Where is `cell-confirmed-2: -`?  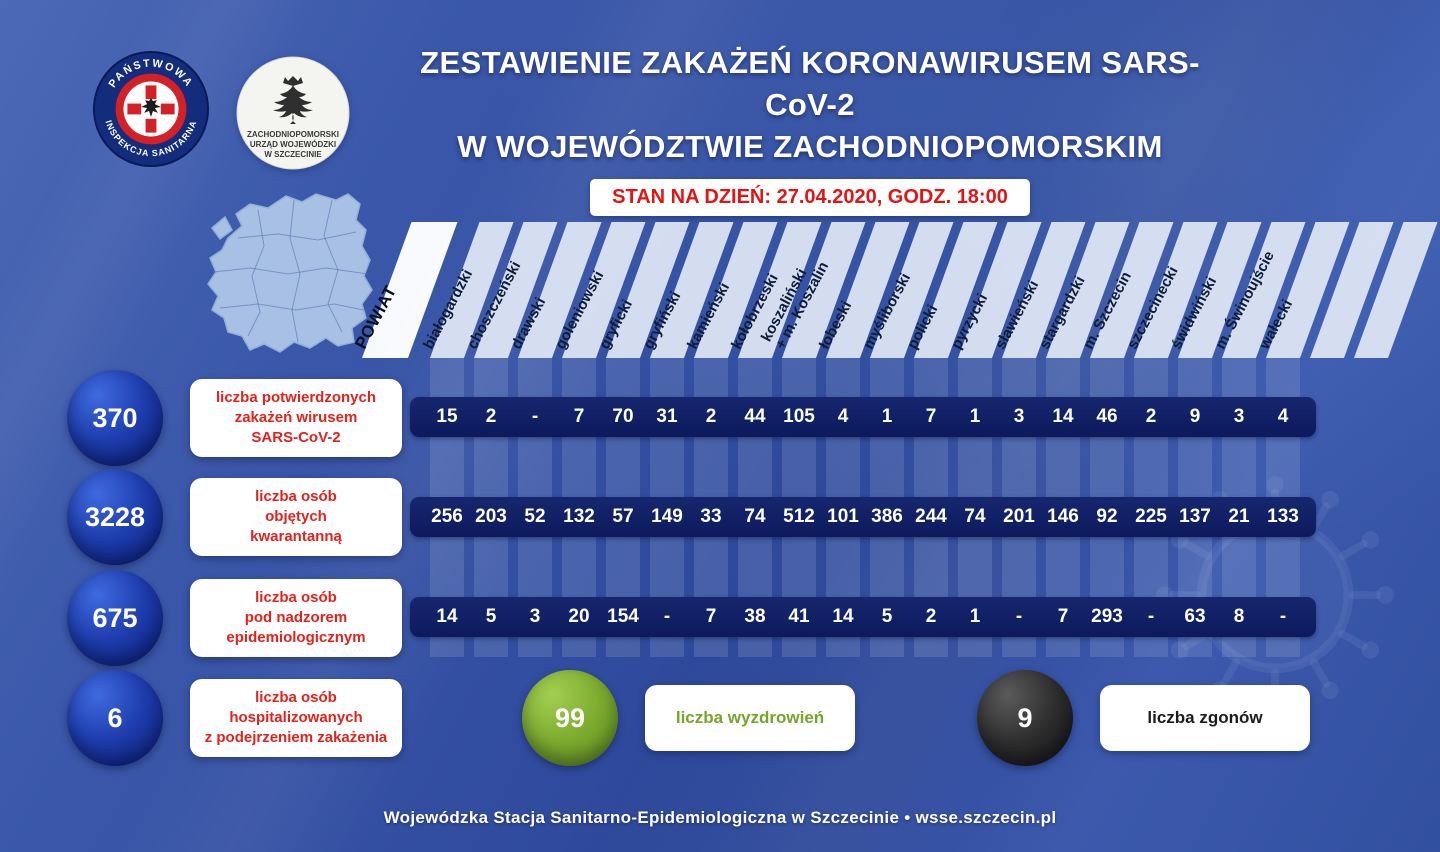
cell-confirmed-2: - is located at coordinates (535, 416).